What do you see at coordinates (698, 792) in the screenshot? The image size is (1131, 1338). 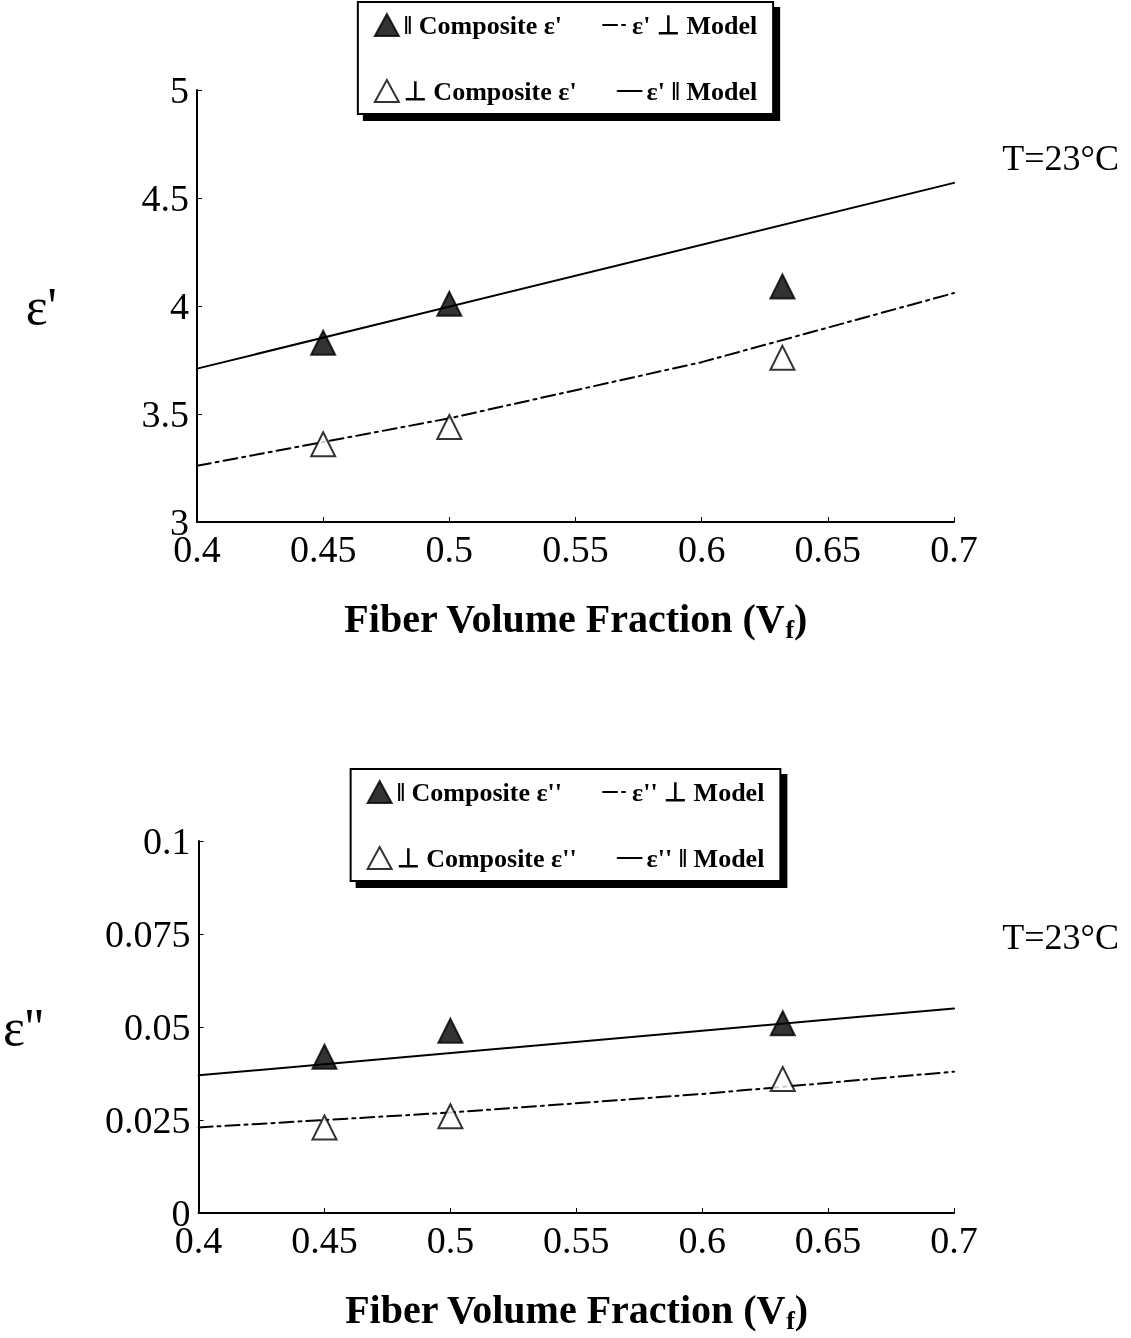 I see `legend-label: ε'' ⊥ Model` at bounding box center [698, 792].